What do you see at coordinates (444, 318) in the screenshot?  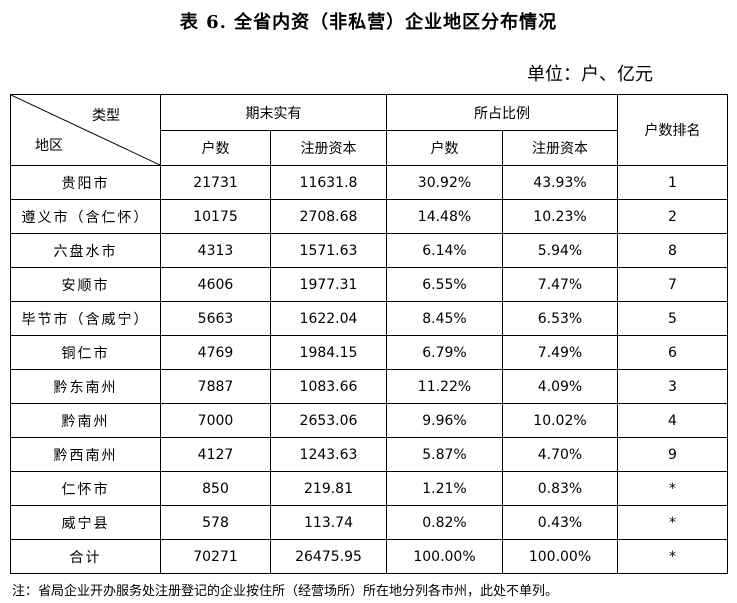 I see `pct-households-cell: 8.45%` at bounding box center [444, 318].